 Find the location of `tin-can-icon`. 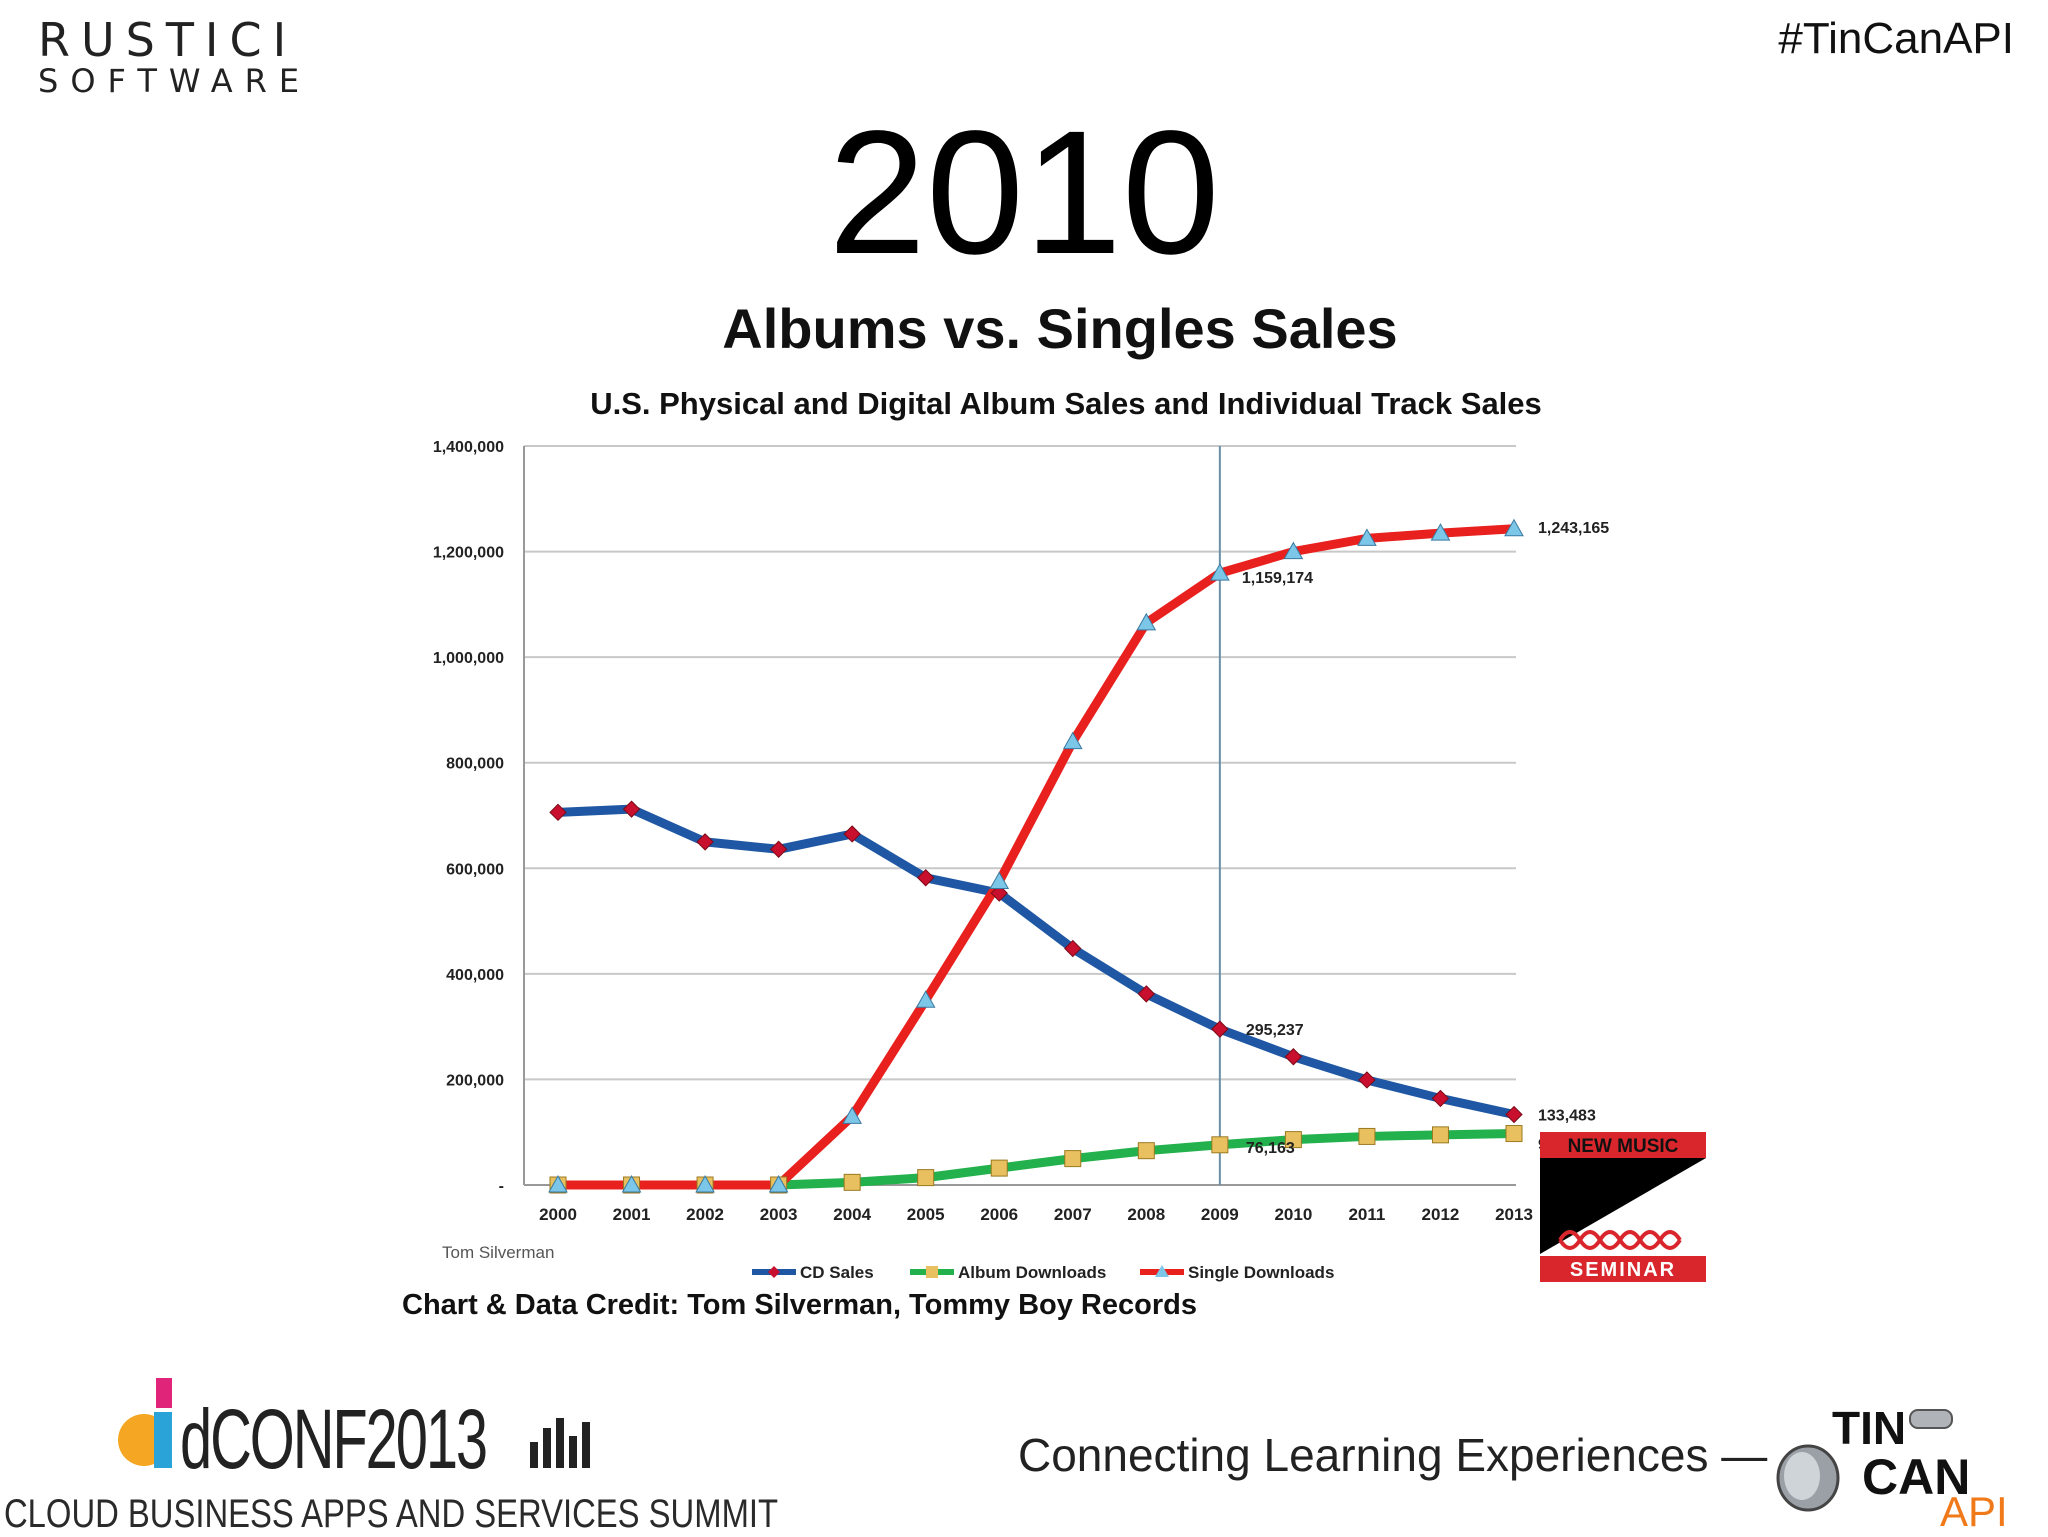

tin-can-icon is located at coordinates (1864, 1460).